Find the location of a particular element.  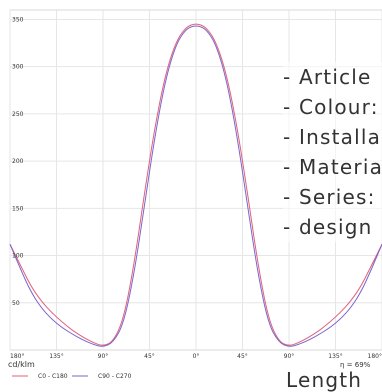

y-axis: 50 100 150 200 250 300 350 is located at coordinates (18, 161).